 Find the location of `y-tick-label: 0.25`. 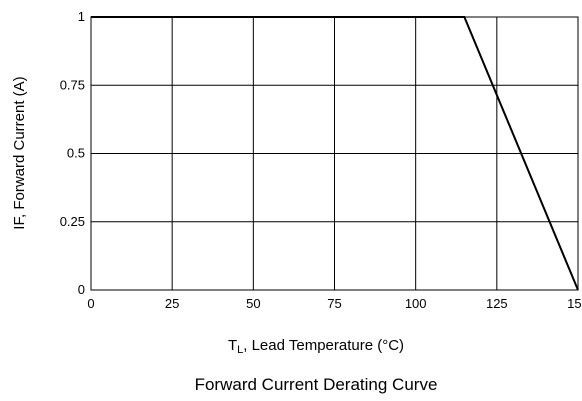

y-tick-label: 0.25 is located at coordinates (72, 221).